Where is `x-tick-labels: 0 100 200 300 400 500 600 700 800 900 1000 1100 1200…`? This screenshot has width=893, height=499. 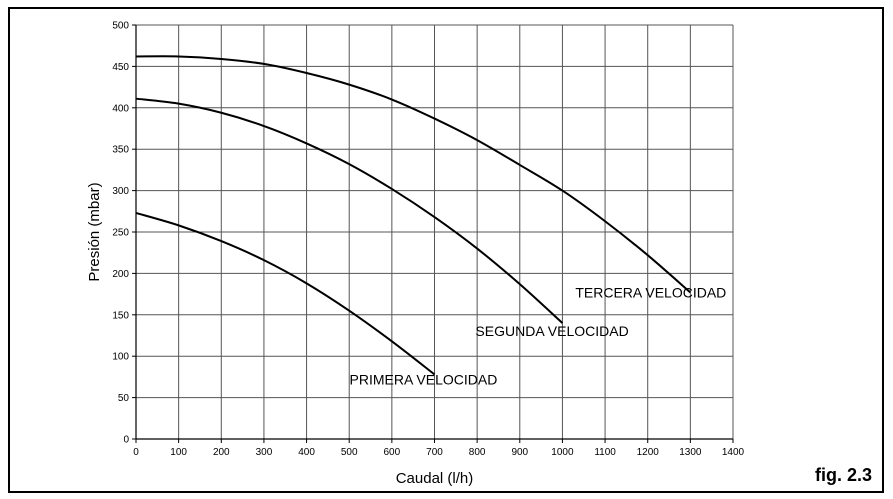 x-tick-labels: 0 100 200 300 400 500 600 700 800 900 1000 1100 1200… is located at coordinates (438, 452).